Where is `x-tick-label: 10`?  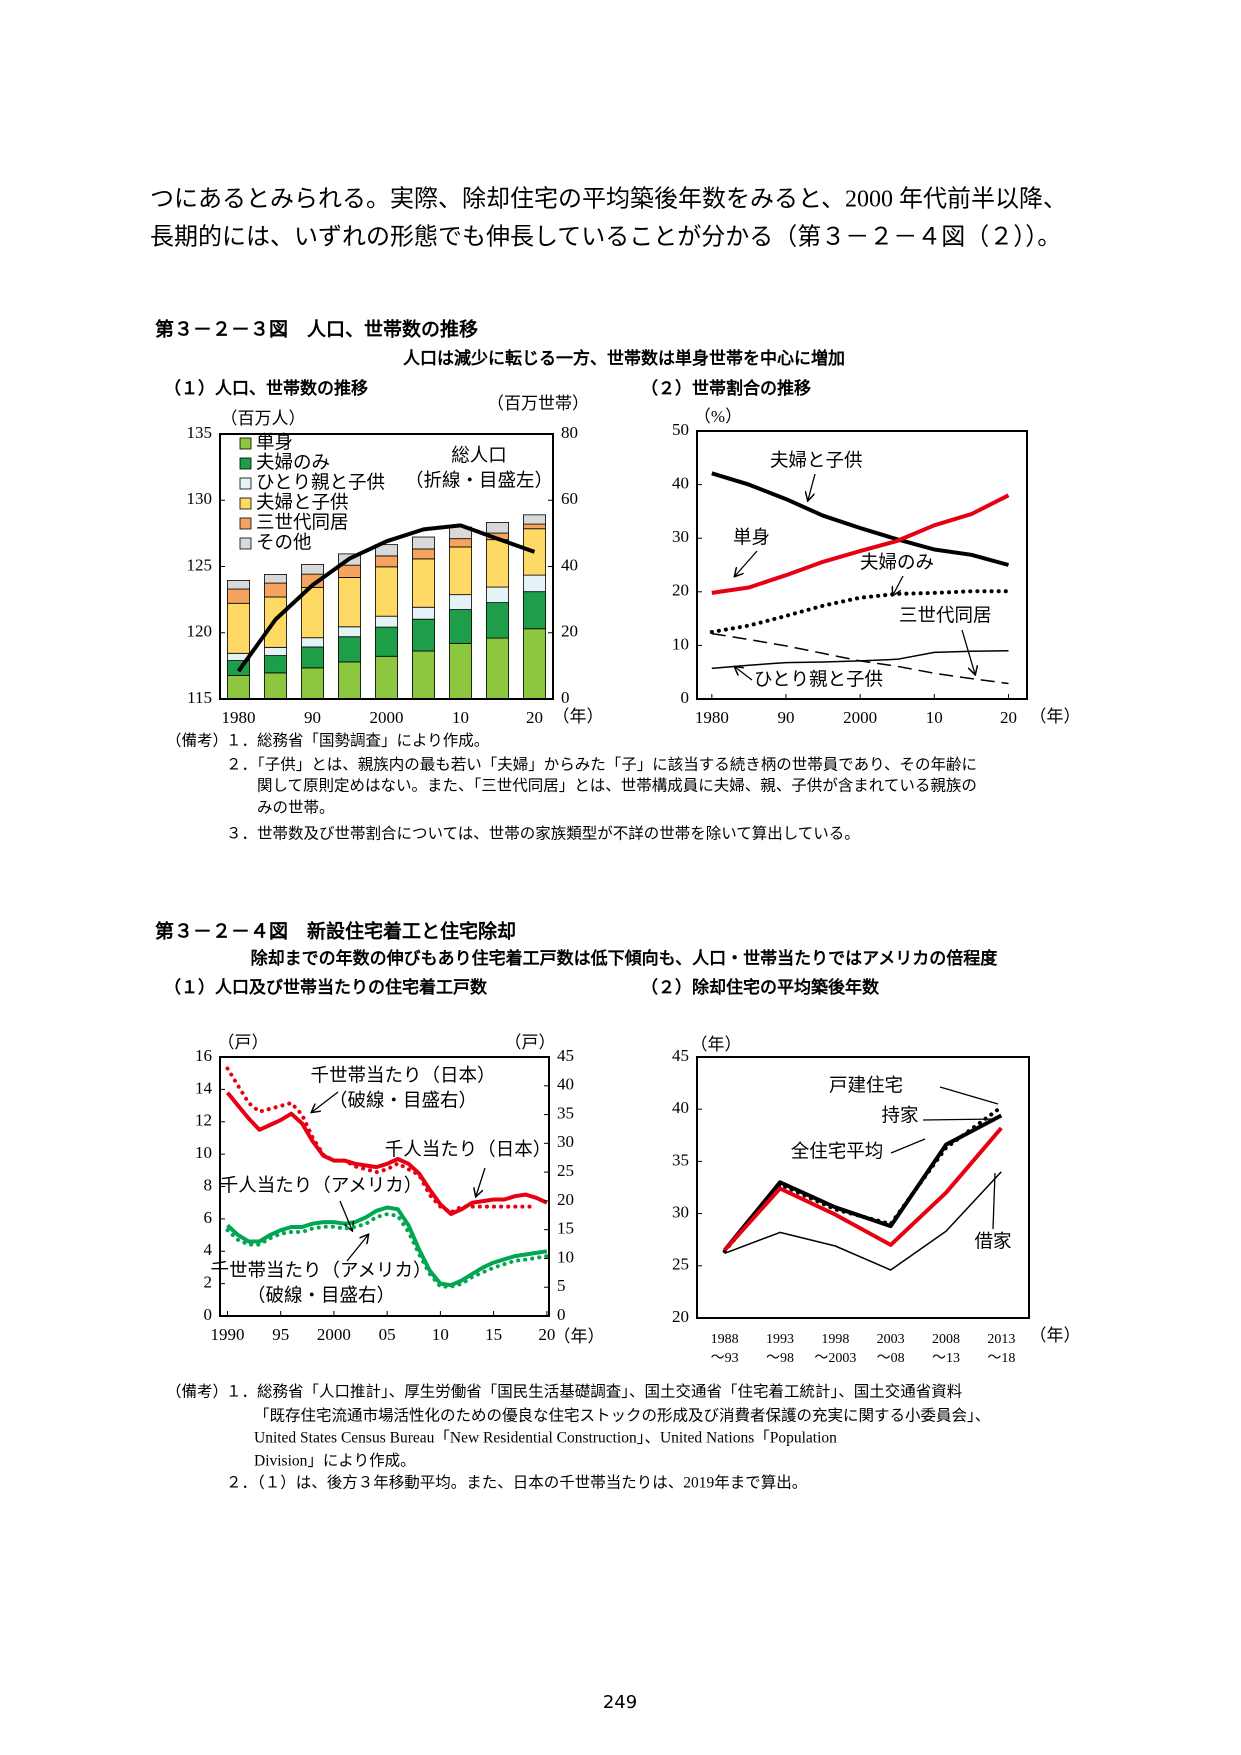
x-tick-label: 10 is located at coordinates (934, 717).